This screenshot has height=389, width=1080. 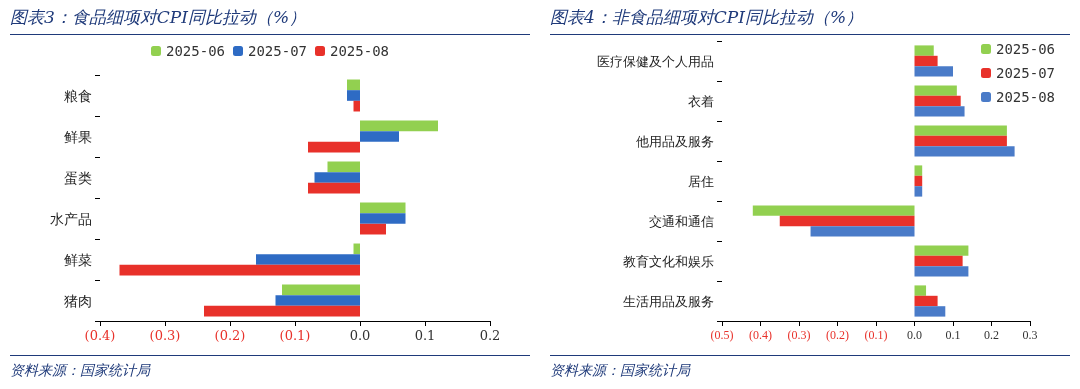 What do you see at coordinates (78, 300) in the screenshot?
I see `y-tick-label: 猪肉` at bounding box center [78, 300].